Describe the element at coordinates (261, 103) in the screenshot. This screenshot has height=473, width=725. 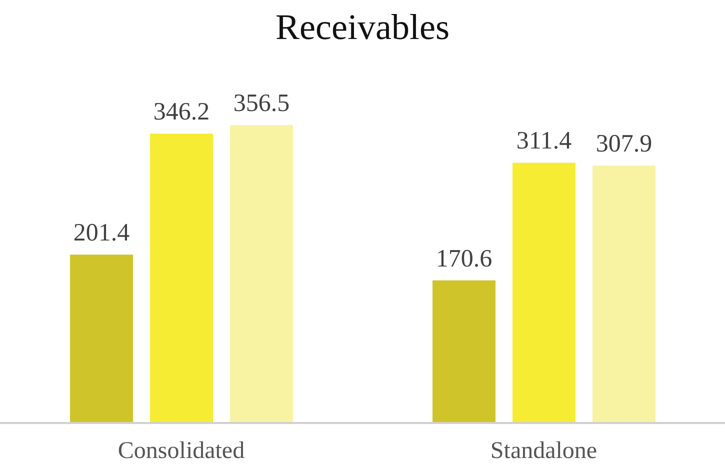
I see `data-label: 356.5` at that location.